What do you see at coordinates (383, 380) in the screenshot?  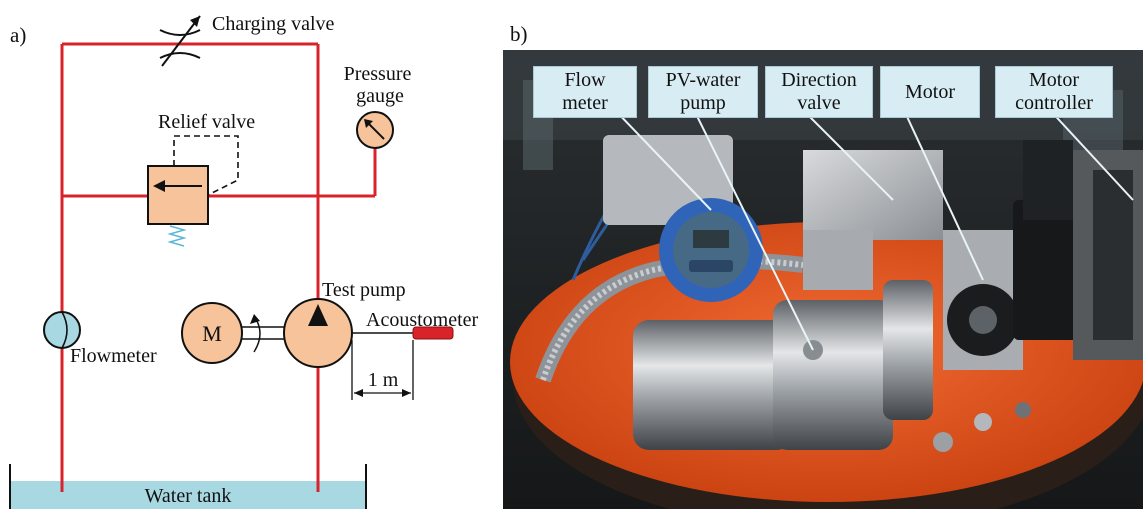 I see `distance-label: 1 m` at bounding box center [383, 380].